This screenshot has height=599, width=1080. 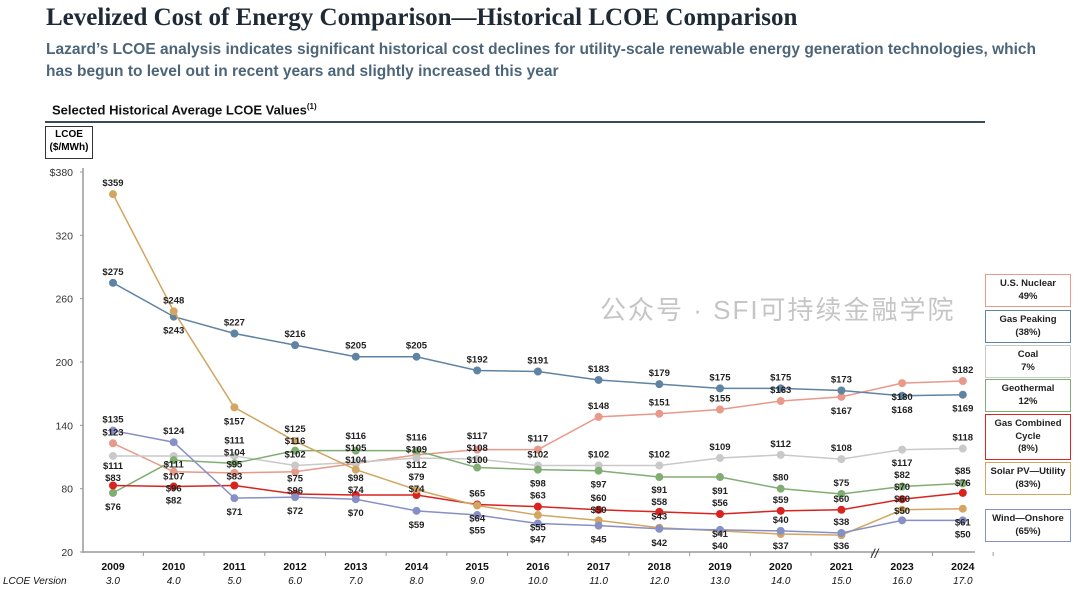 What do you see at coordinates (963, 581) in the screenshot?
I see `version-label: 17.0` at bounding box center [963, 581].